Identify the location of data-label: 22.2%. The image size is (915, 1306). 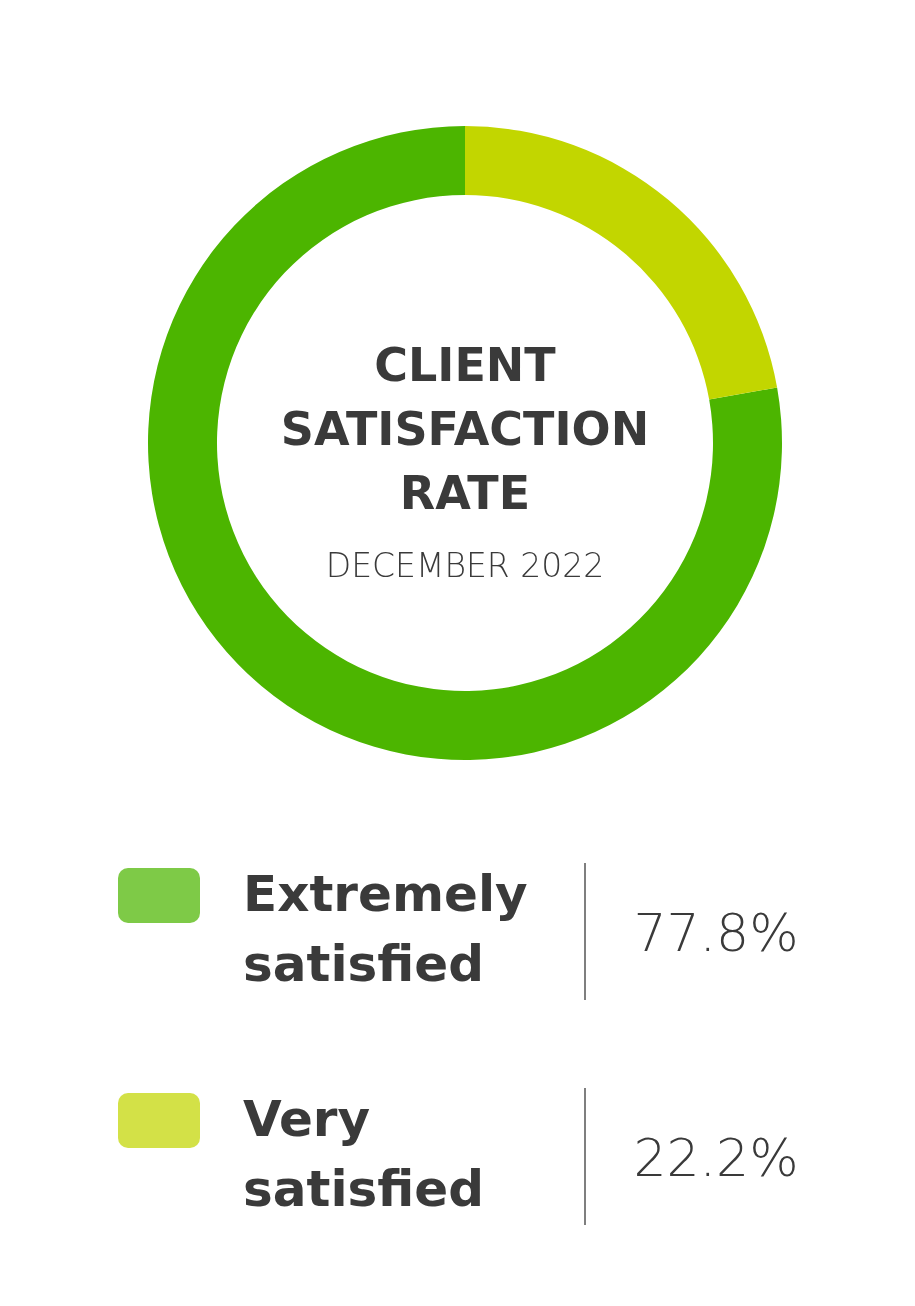
(716, 1158).